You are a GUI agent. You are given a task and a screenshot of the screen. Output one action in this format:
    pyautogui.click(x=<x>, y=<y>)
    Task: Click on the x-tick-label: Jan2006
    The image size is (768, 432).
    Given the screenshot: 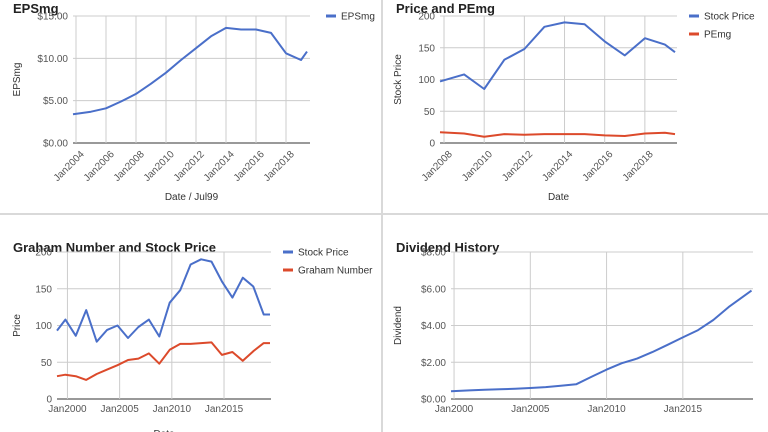 What is the action you would take?
    pyautogui.click(x=99, y=166)
    